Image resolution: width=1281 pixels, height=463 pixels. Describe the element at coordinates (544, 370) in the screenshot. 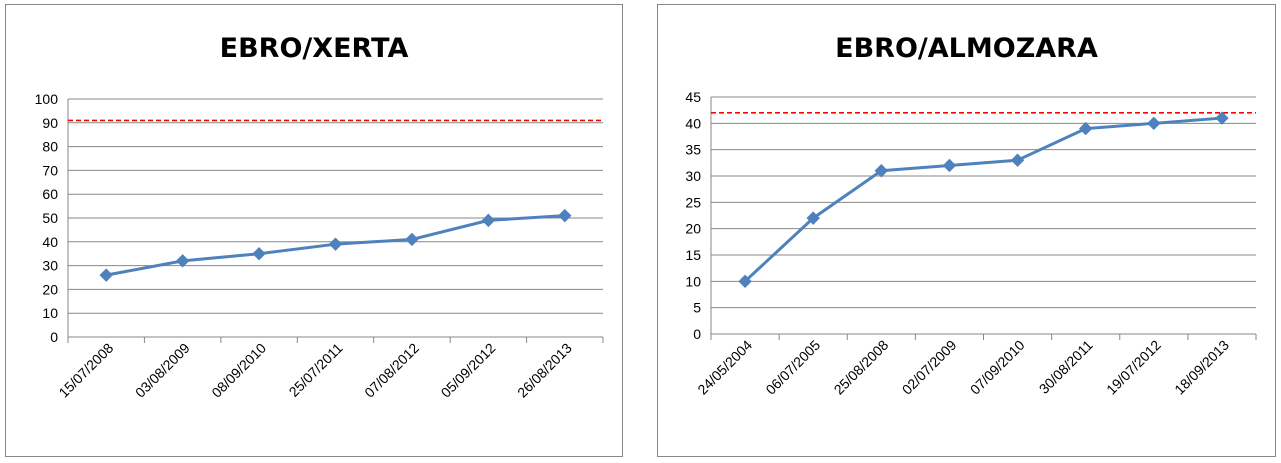

I see `x-tick-label: 26/08/2013` at that location.